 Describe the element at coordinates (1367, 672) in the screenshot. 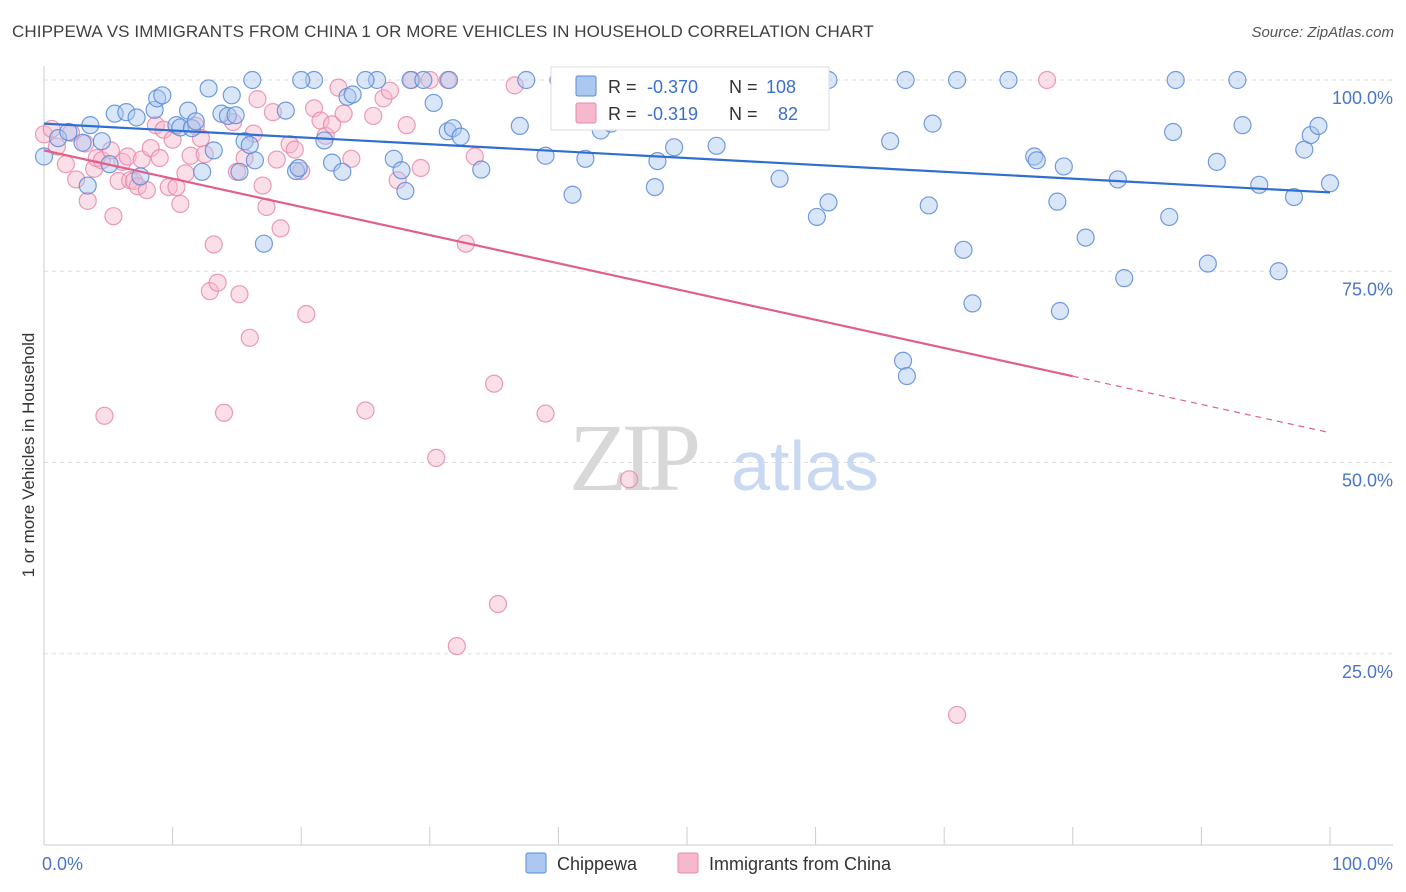

I see `y-tick-label-3: 25.0%` at that location.